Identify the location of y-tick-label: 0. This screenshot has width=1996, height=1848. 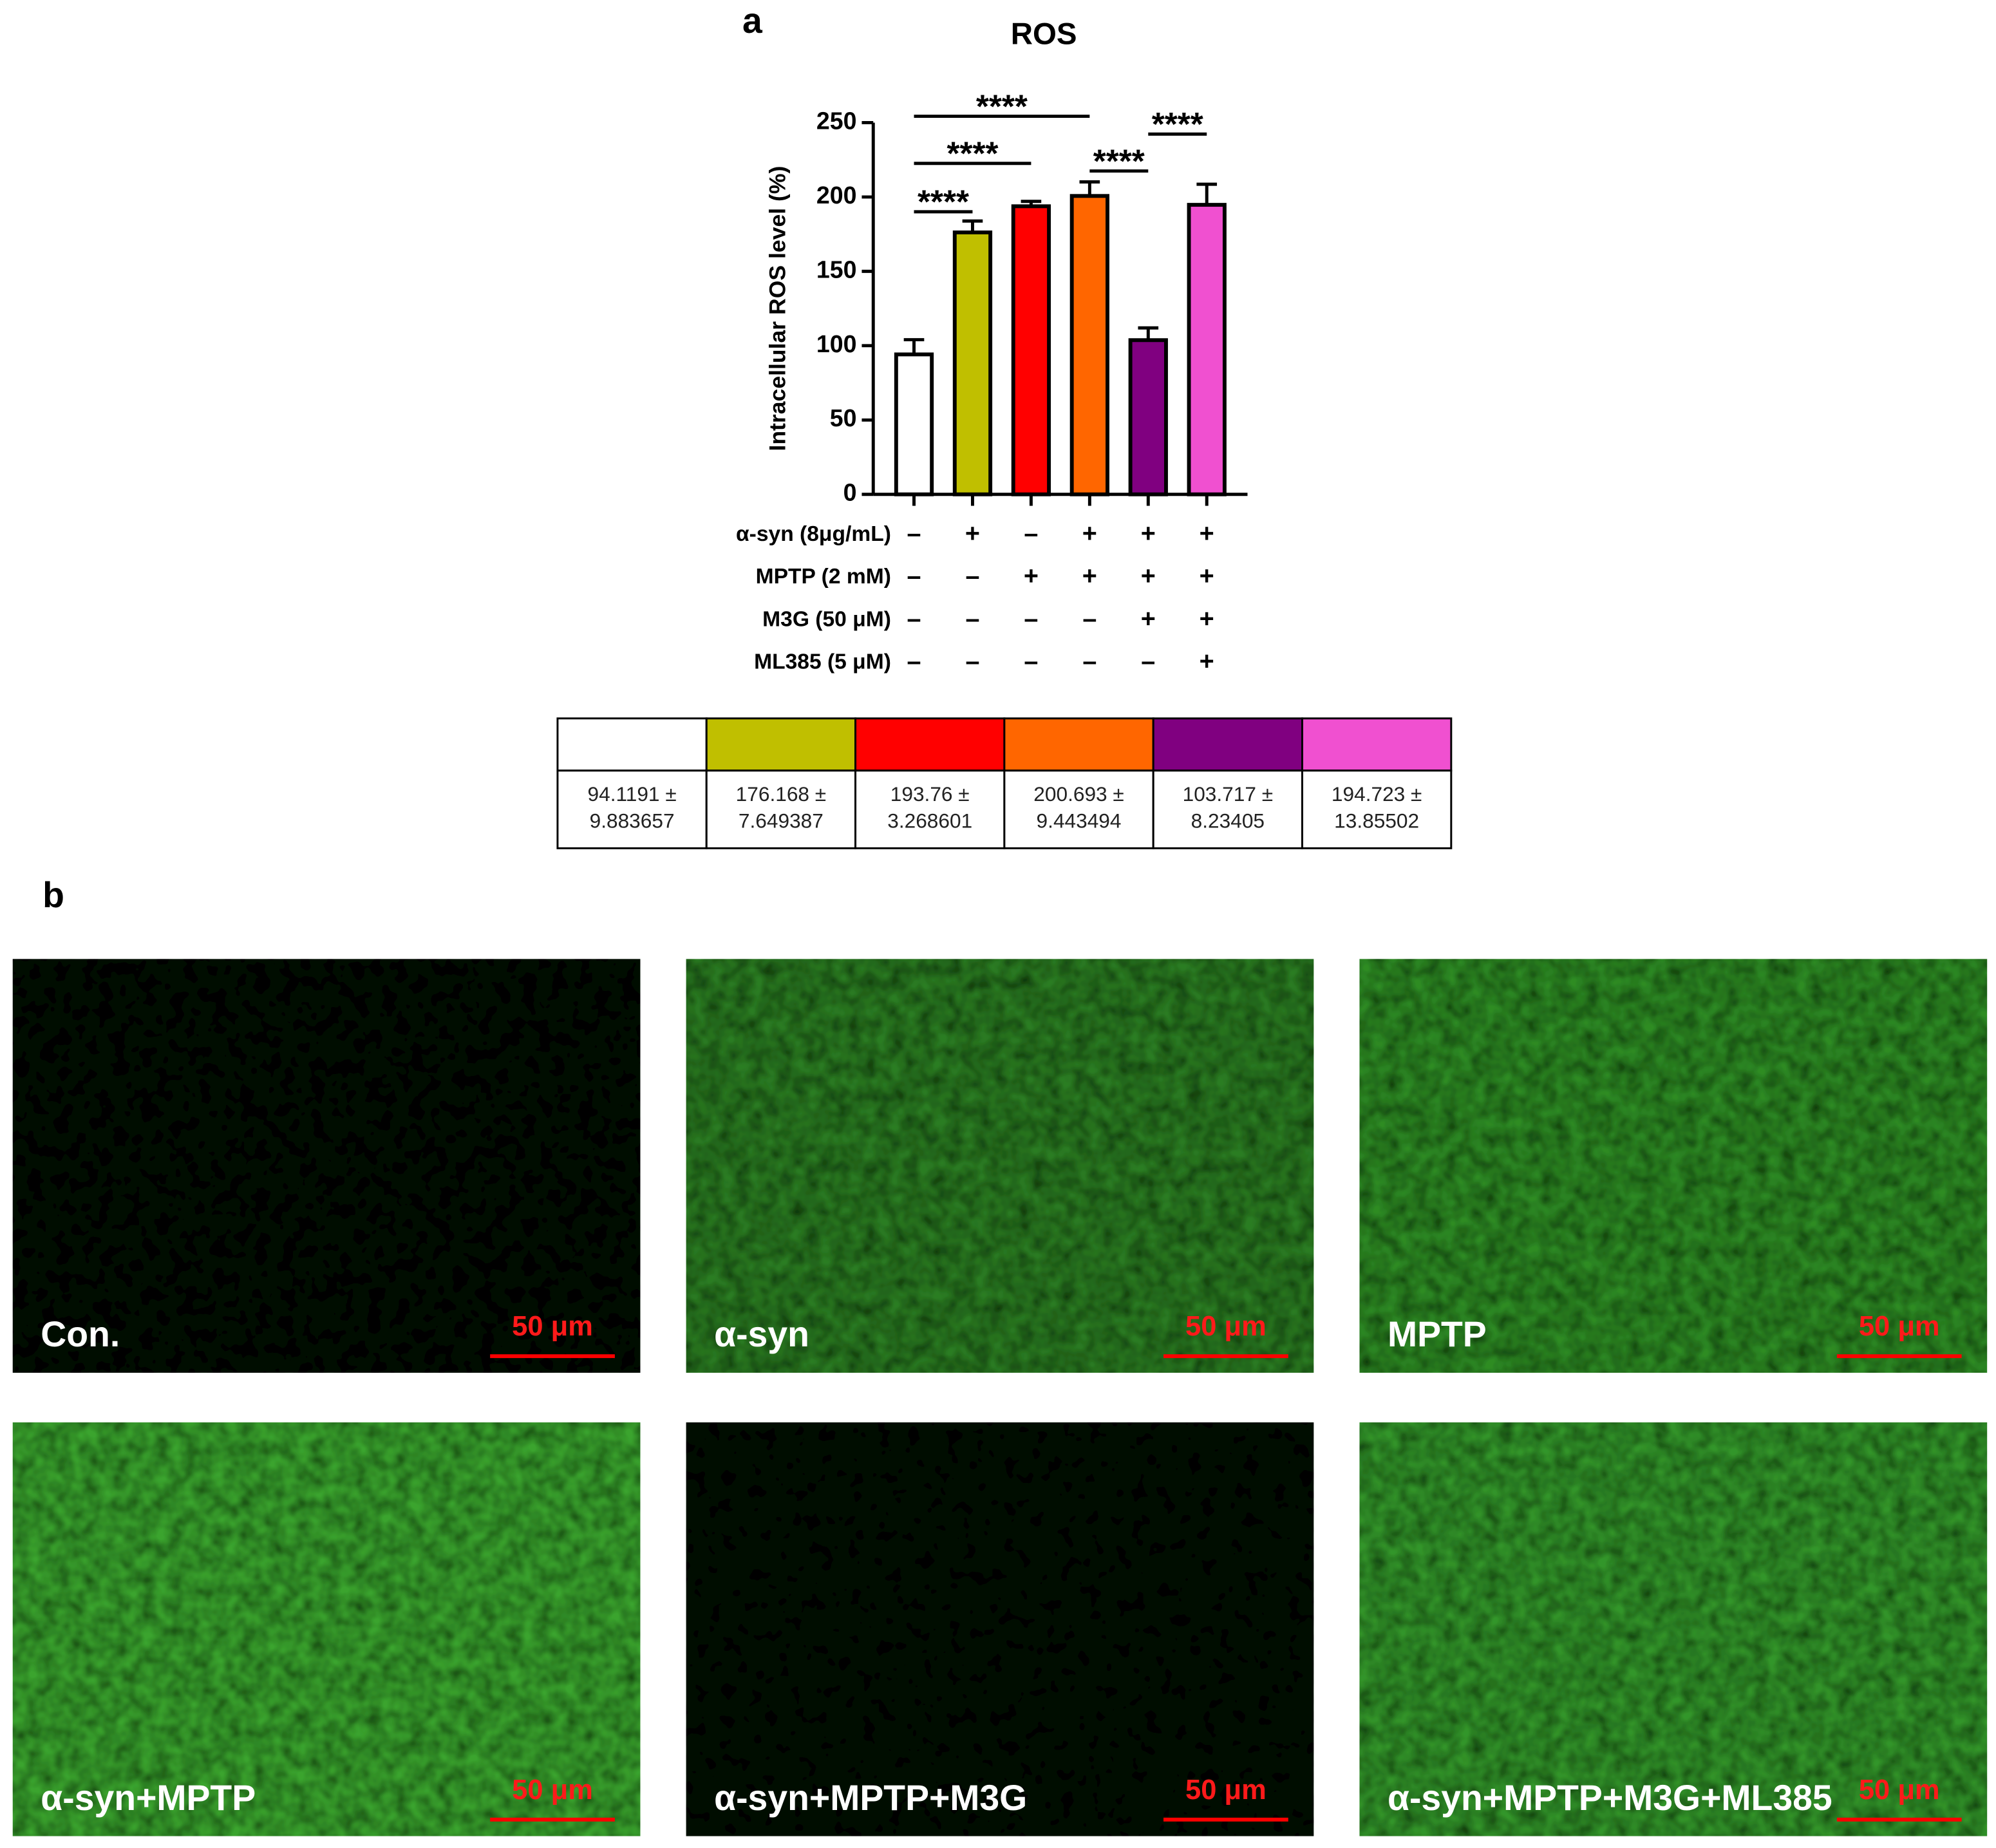
(850, 492).